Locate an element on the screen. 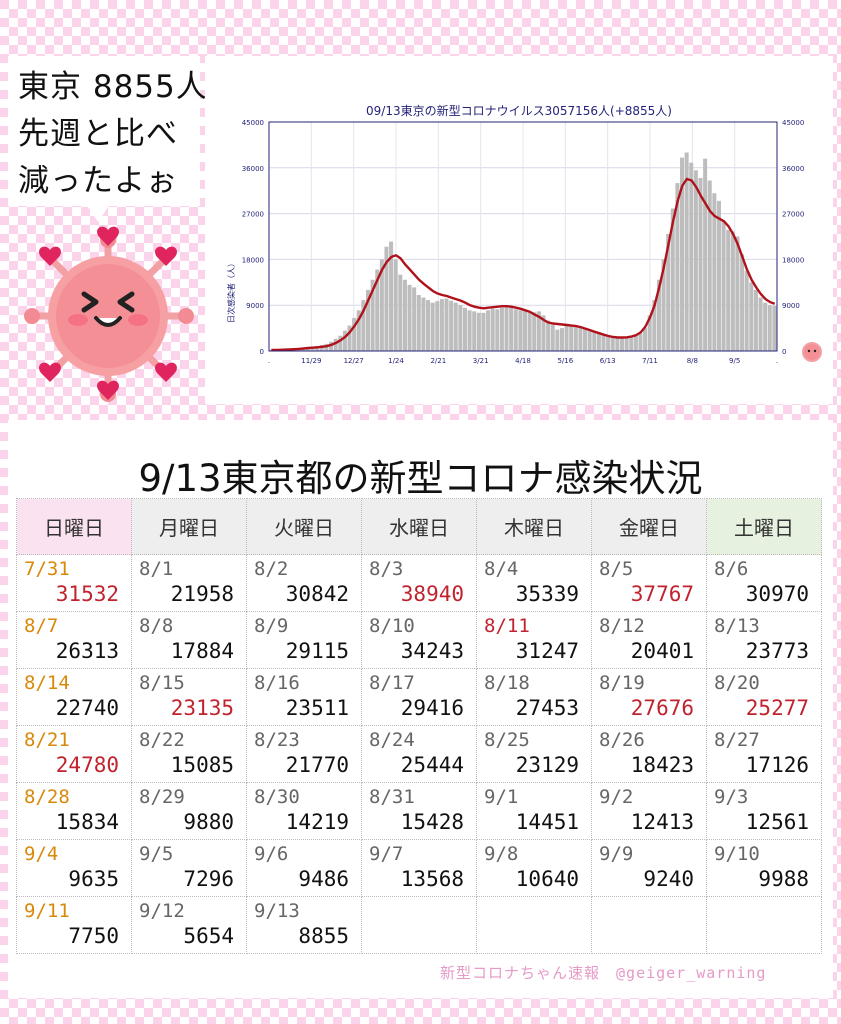  x-tick-label: 7/11 is located at coordinates (650, 361).